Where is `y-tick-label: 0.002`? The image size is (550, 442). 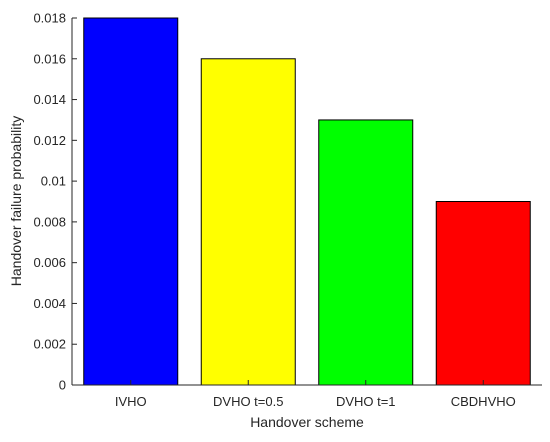 y-tick-label: 0.002 is located at coordinates (49, 344).